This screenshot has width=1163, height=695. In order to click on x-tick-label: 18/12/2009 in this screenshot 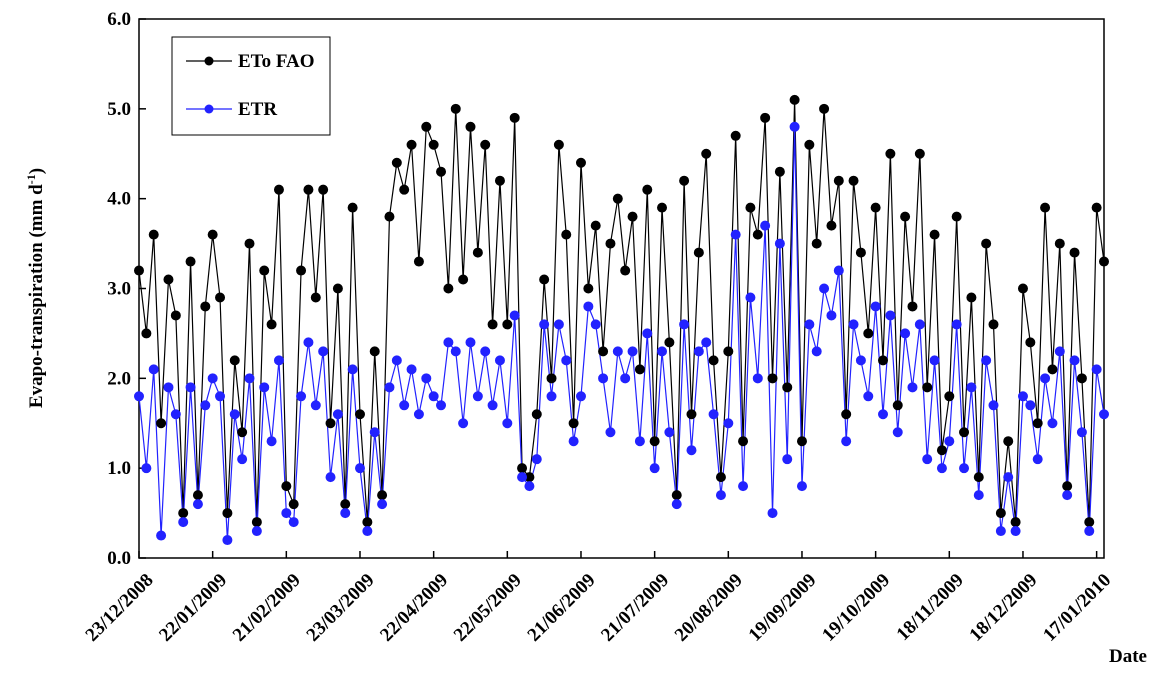, I will do `click(1003, 608)`.